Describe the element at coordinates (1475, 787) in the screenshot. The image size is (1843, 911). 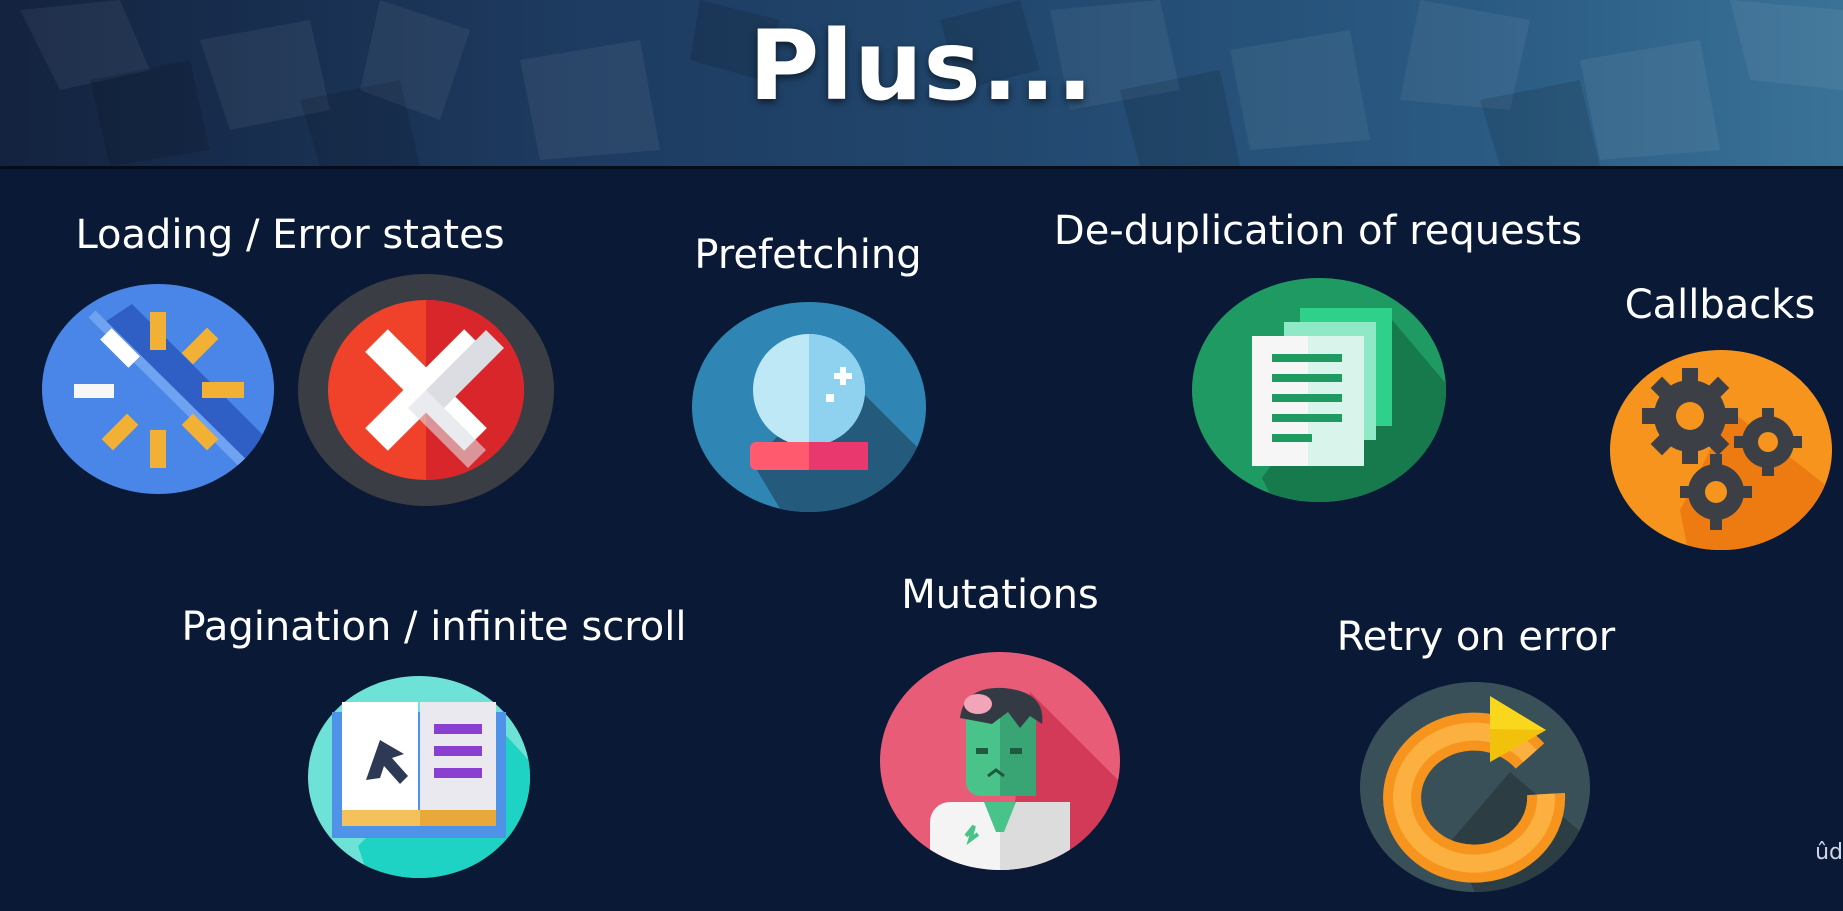
I see `retry-arrow-icon` at that location.